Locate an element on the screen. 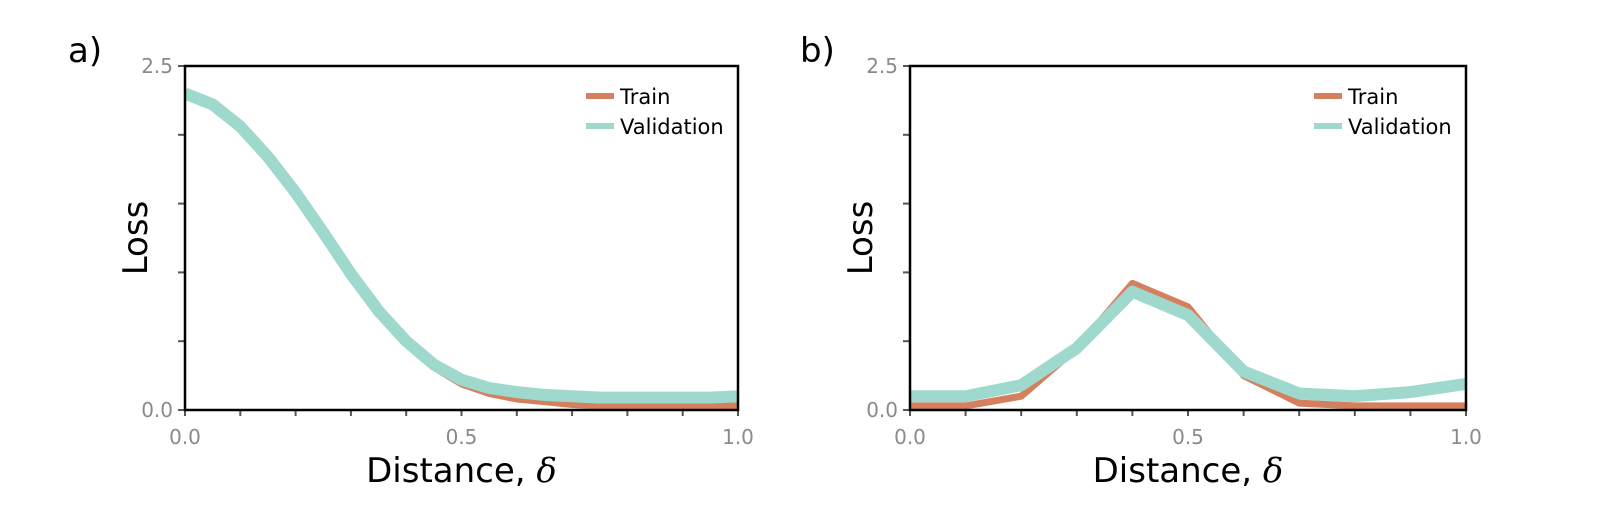 The image size is (1607, 526). series-line-train is located at coordinates (1188, 344).